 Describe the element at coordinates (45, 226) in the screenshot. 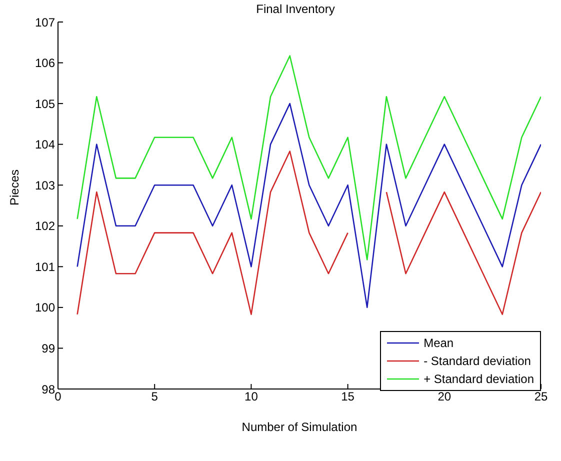

I see `y-tick-label: 102` at that location.